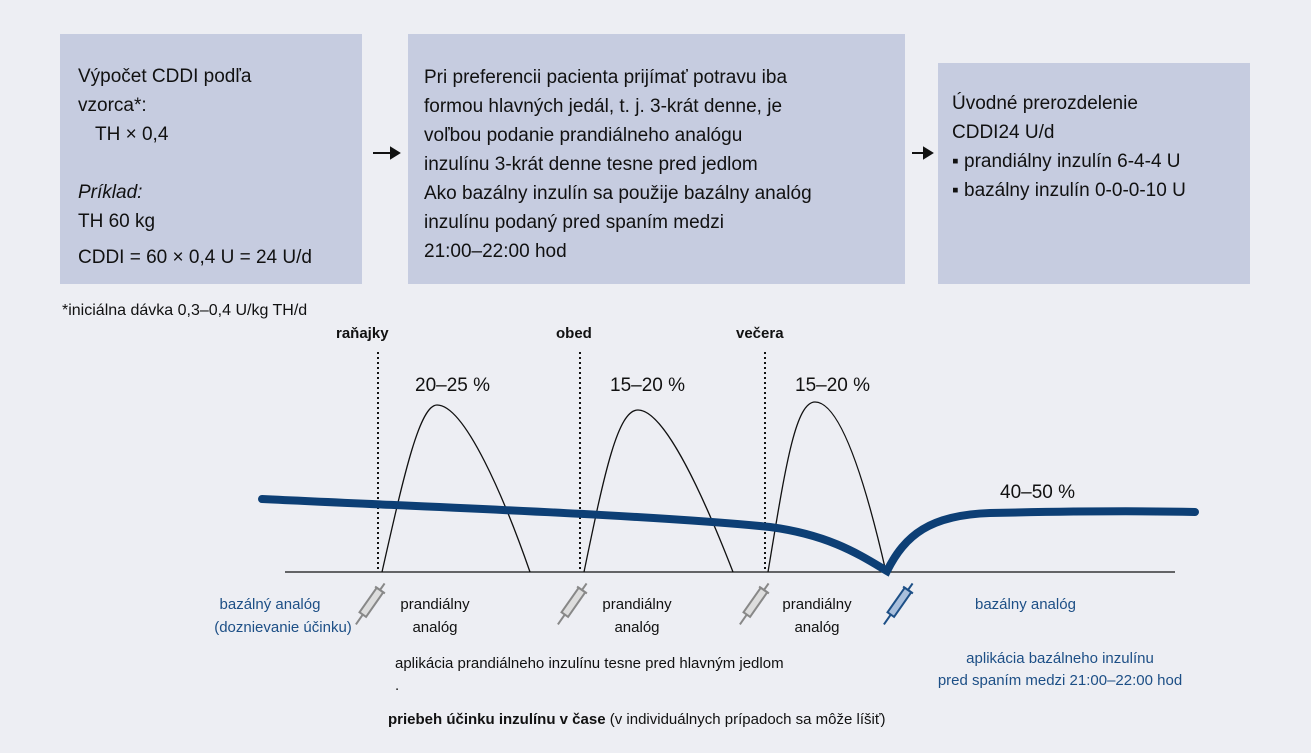 Image resolution: width=1311 pixels, height=753 pixels. What do you see at coordinates (452, 385) in the screenshot?
I see `percentage: 20–25 %` at bounding box center [452, 385].